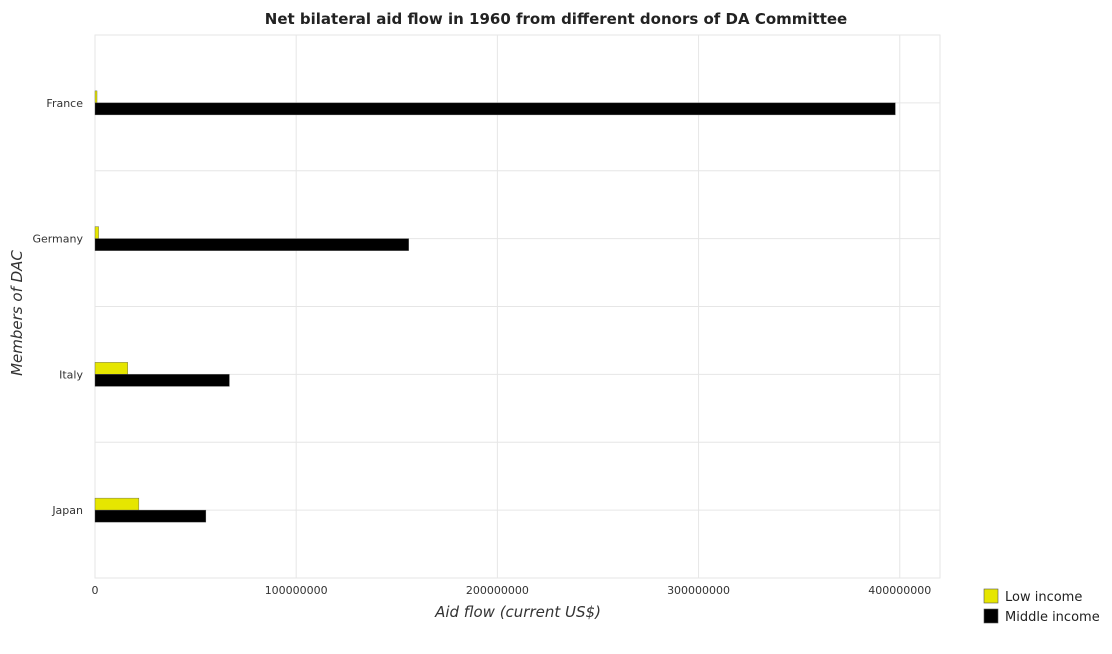 The image size is (1112, 654). What do you see at coordinates (899, 590) in the screenshot?
I see `x-tick-label: 400000000` at bounding box center [899, 590].